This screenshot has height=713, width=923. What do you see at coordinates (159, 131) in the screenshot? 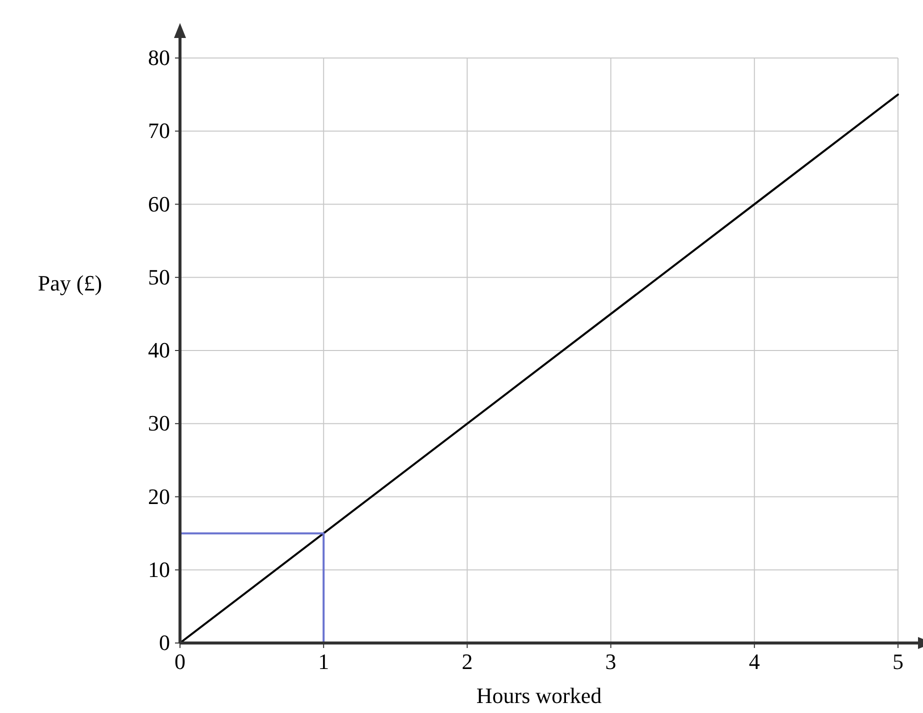
I see `y-tick-label: 70` at bounding box center [159, 131].